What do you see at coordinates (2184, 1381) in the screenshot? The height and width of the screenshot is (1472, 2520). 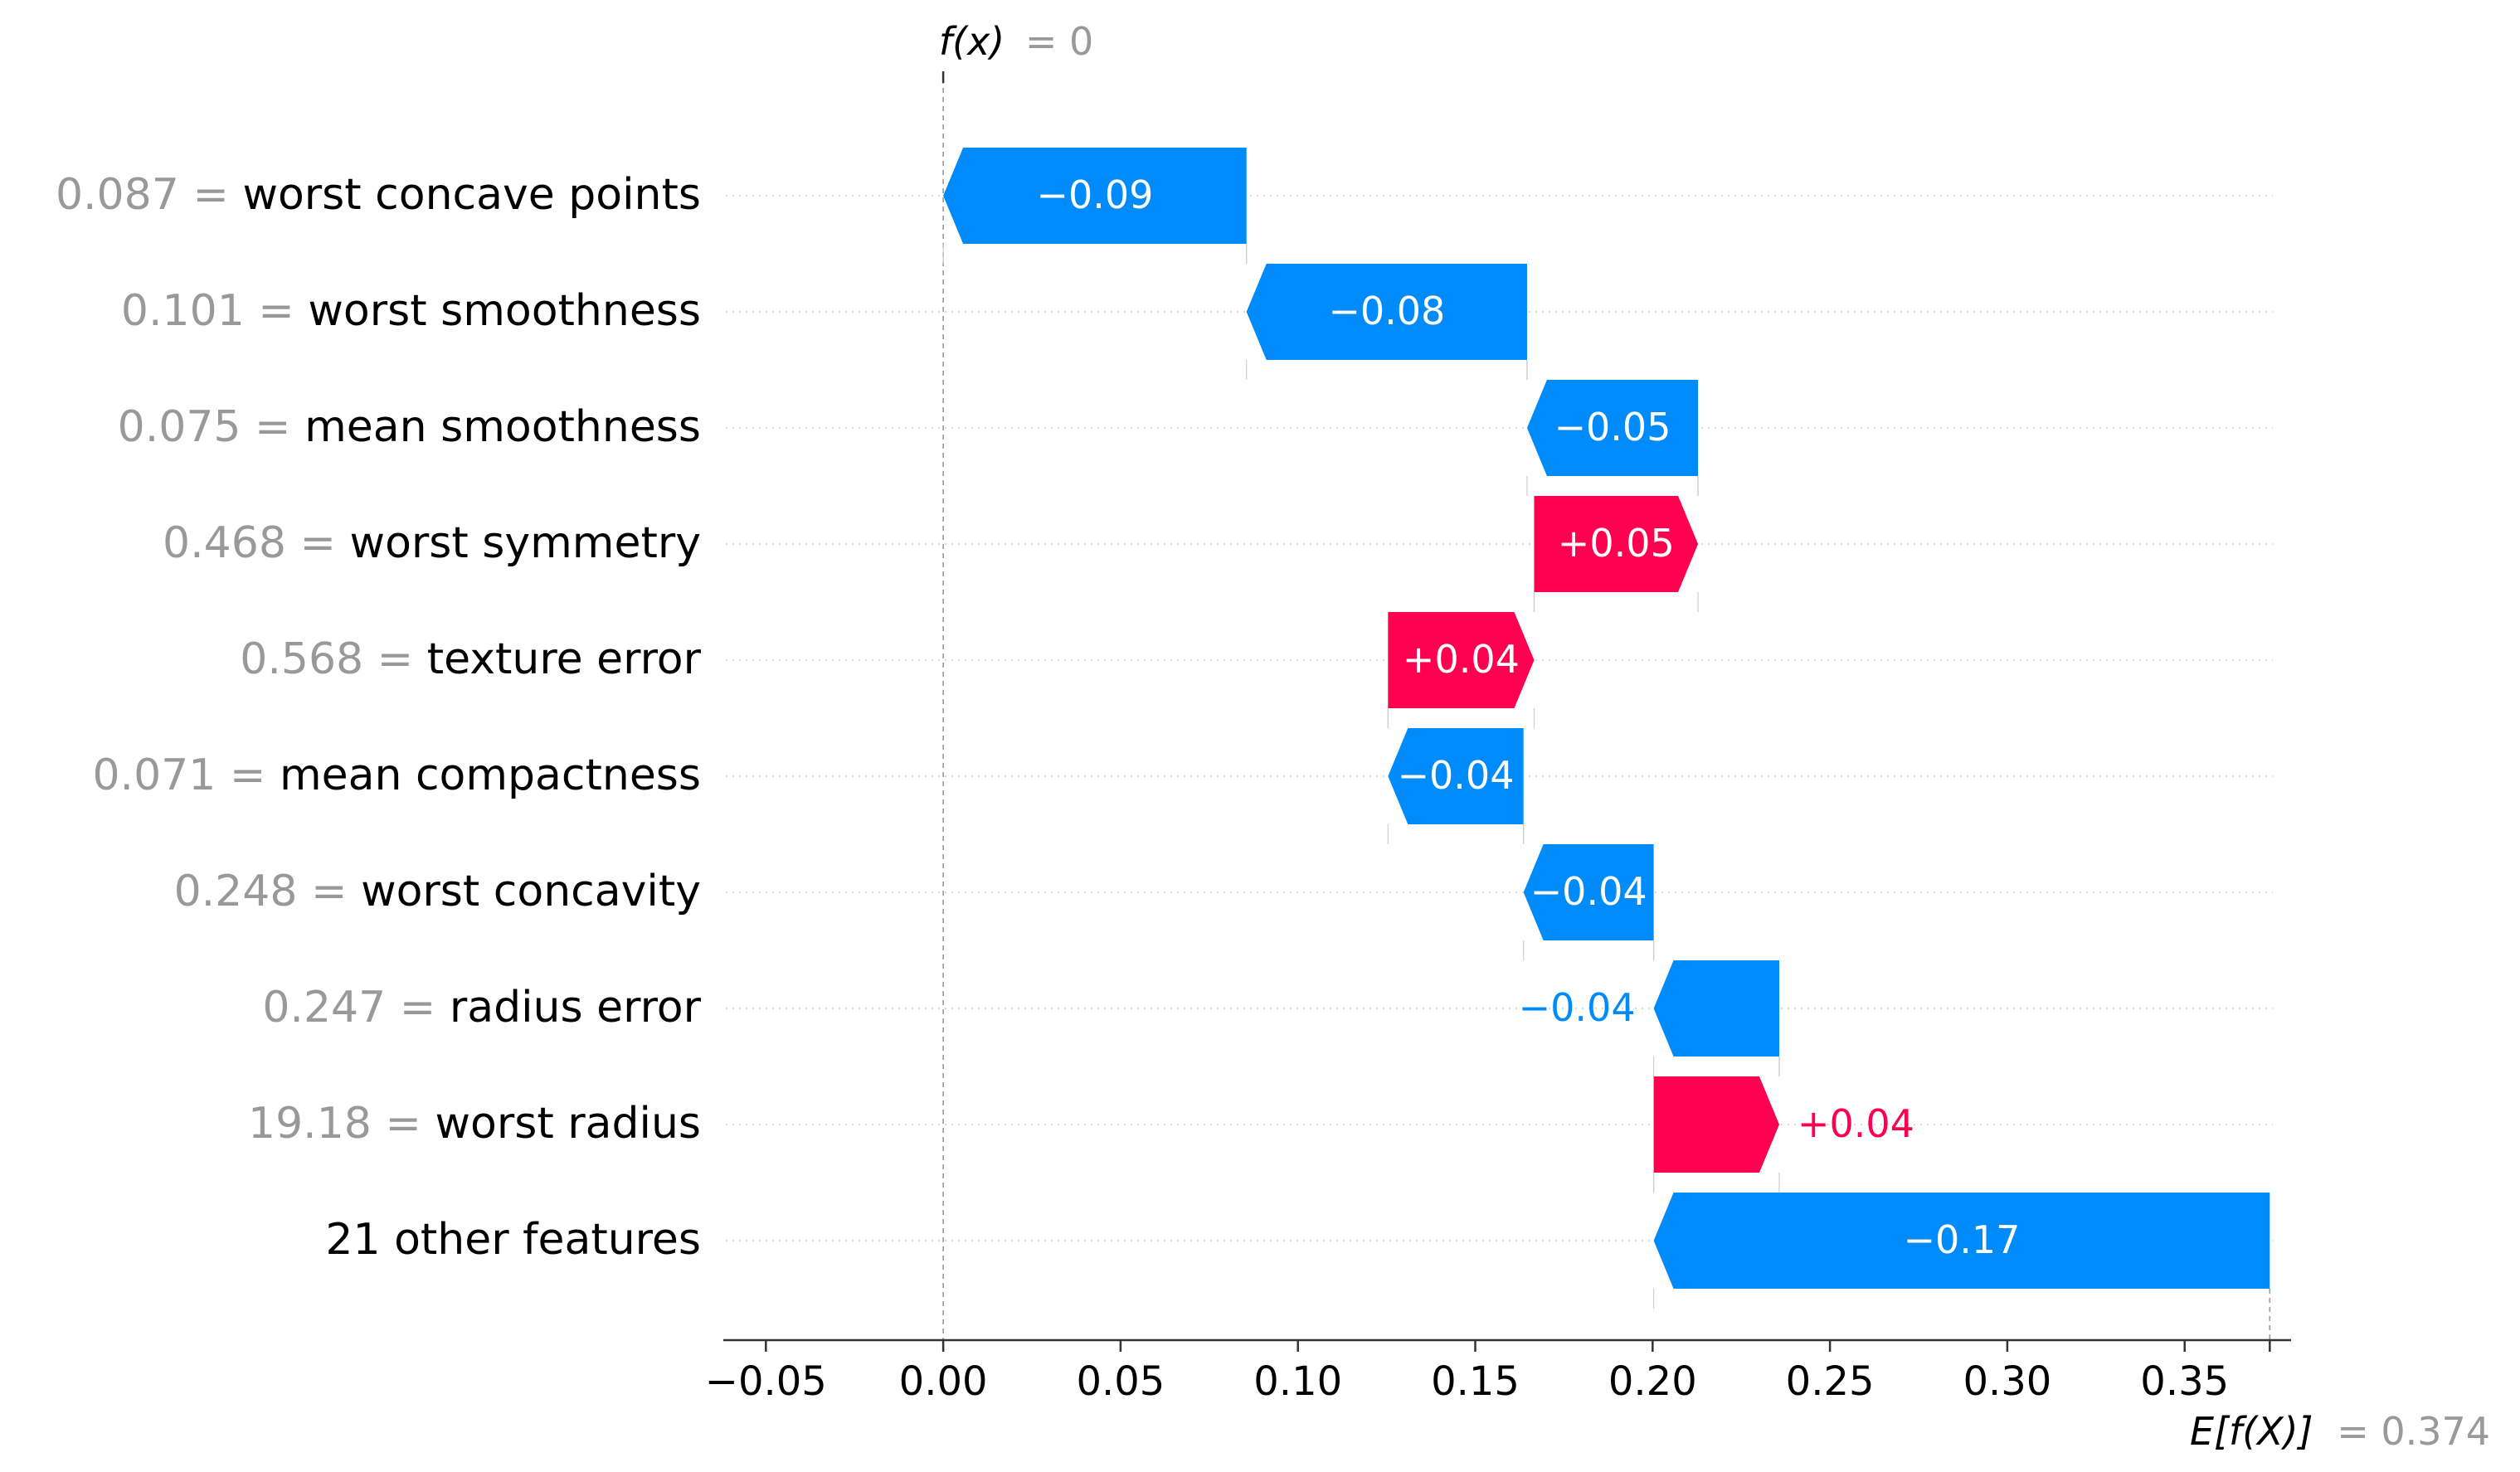 I see `x-tick-label: 0.35` at bounding box center [2184, 1381].